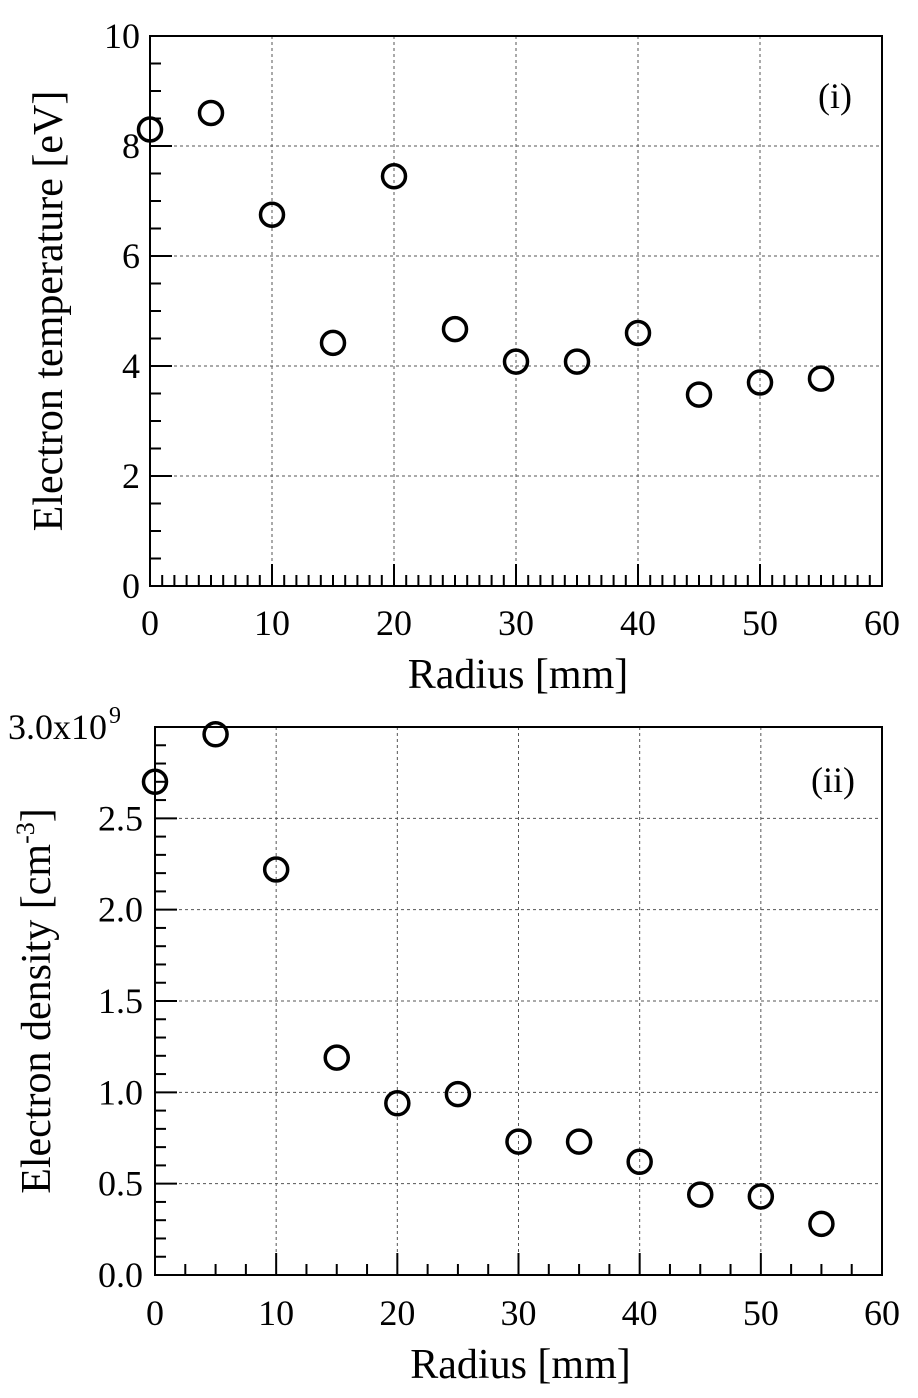  Describe the element at coordinates (122, 36) in the screenshot. I see `y-tick-label: 10` at that location.